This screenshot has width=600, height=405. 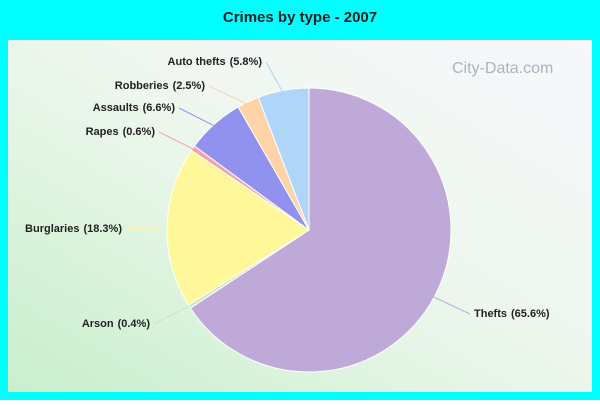 I want to click on slice-value: (2.5%), so click(x=189, y=86).